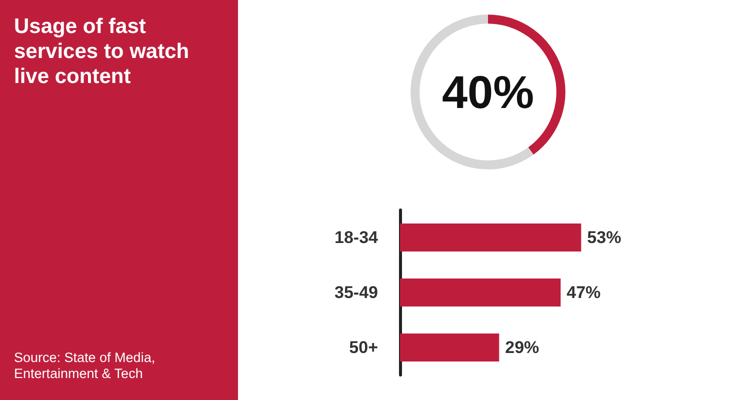 The height and width of the screenshot is (400, 750). What do you see at coordinates (583, 292) in the screenshot?
I see `data-label: 47%` at bounding box center [583, 292].